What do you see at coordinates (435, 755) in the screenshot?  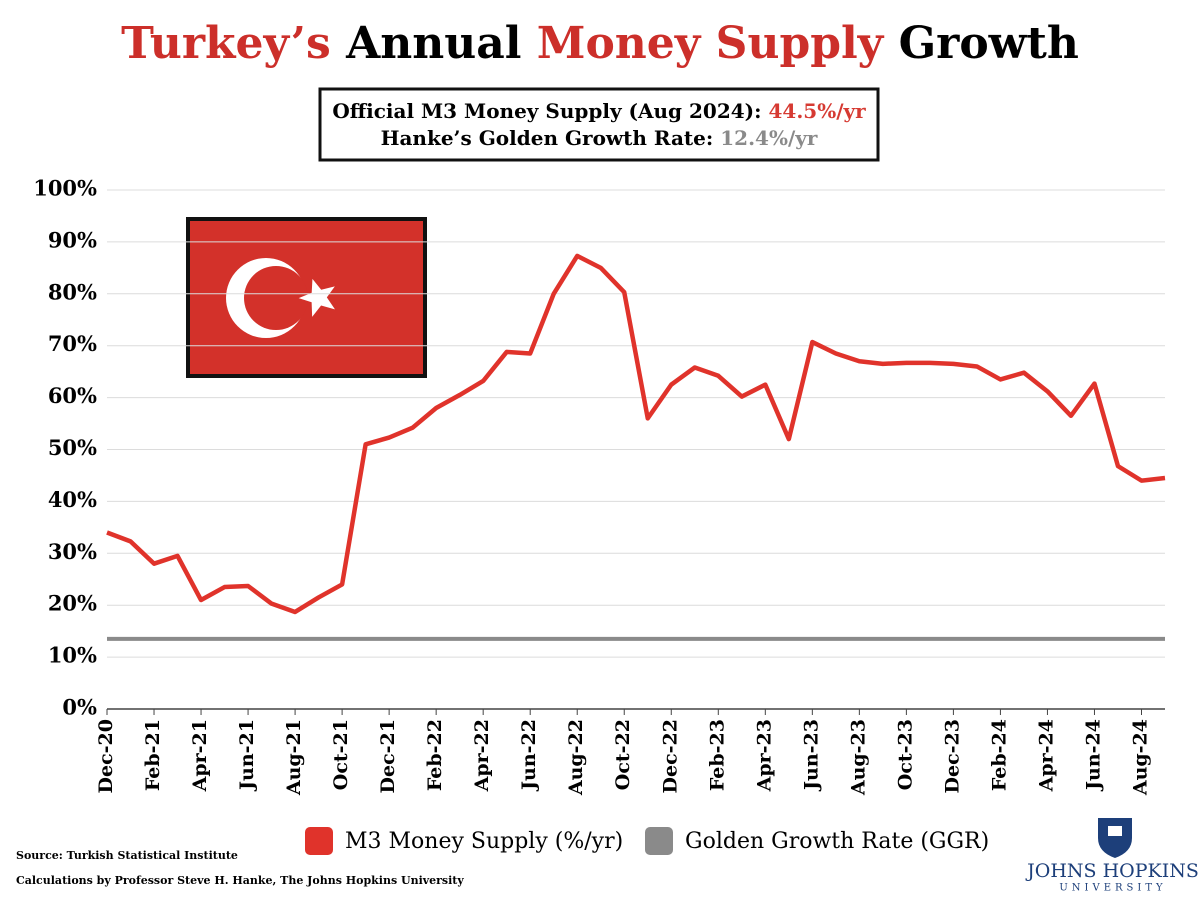 I see `x-tick-label: Feb-22` at bounding box center [435, 755].